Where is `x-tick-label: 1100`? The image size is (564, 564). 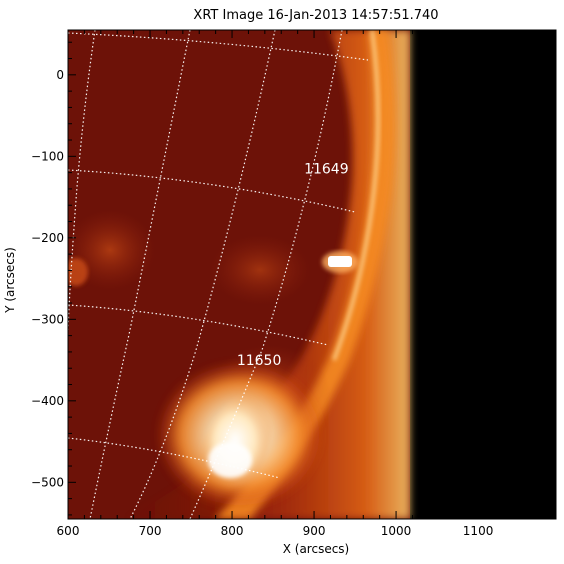
x-tick-label: 1100 is located at coordinates (478, 531).